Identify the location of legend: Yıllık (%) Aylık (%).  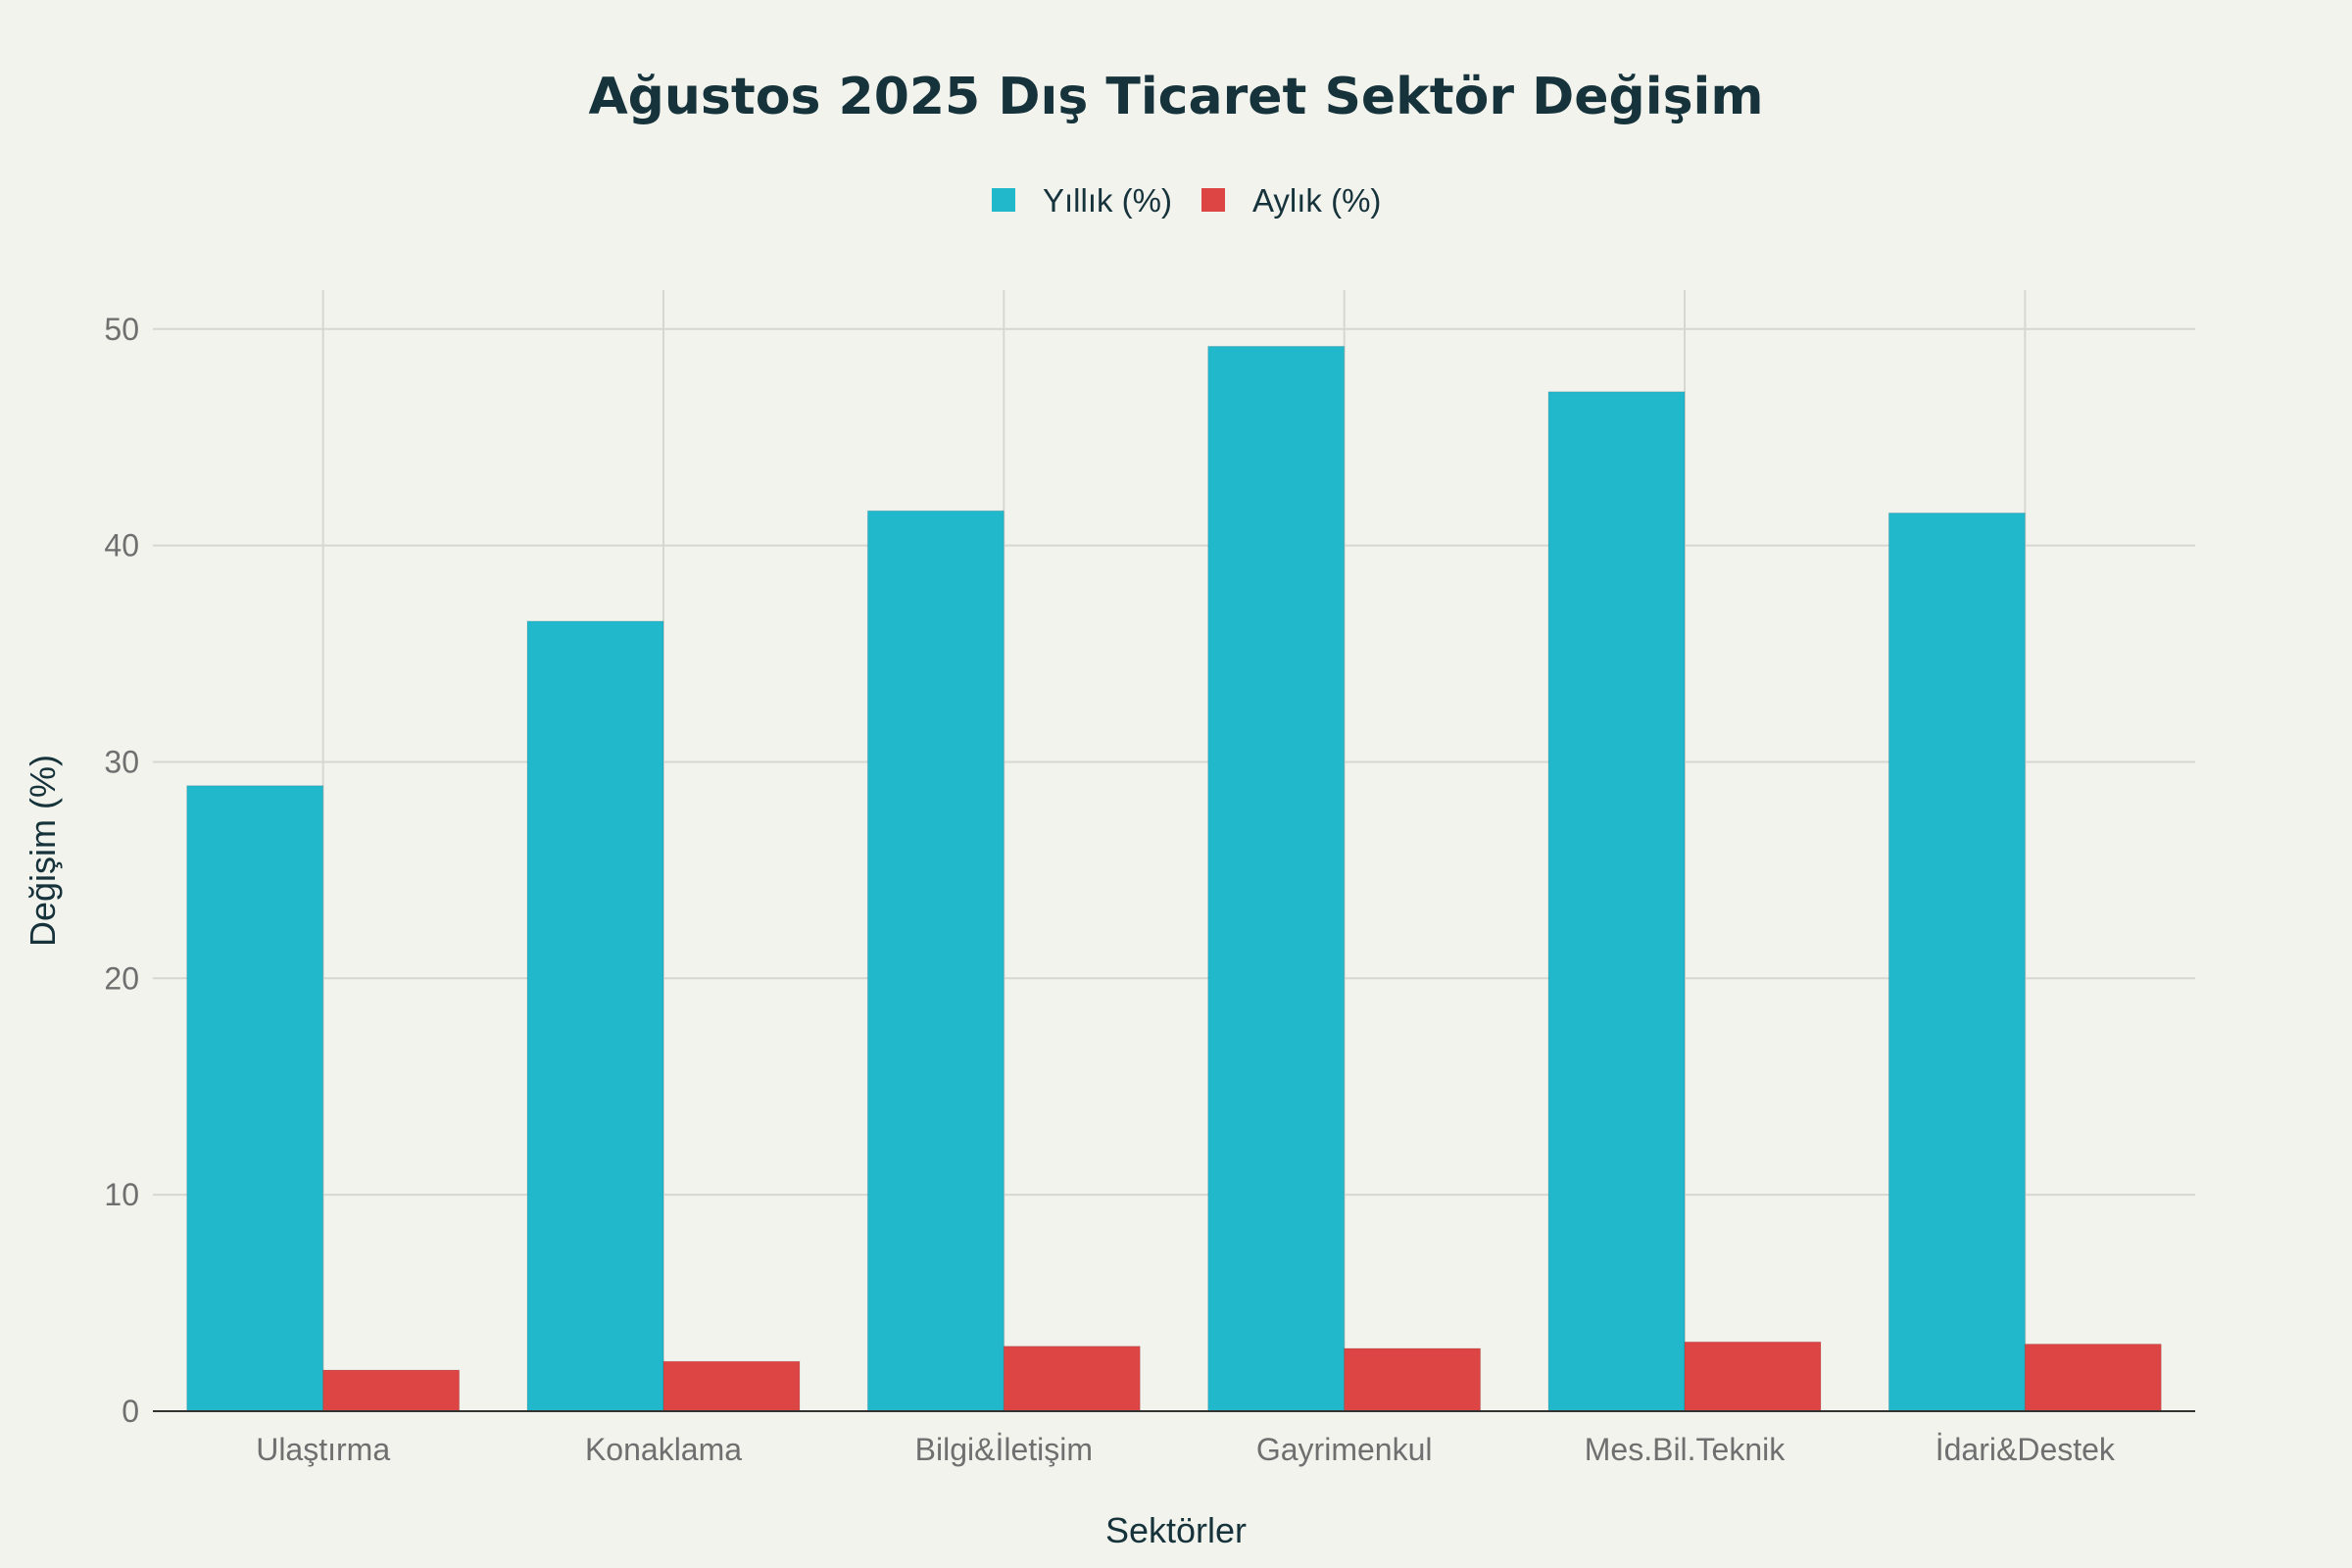
(1186, 200).